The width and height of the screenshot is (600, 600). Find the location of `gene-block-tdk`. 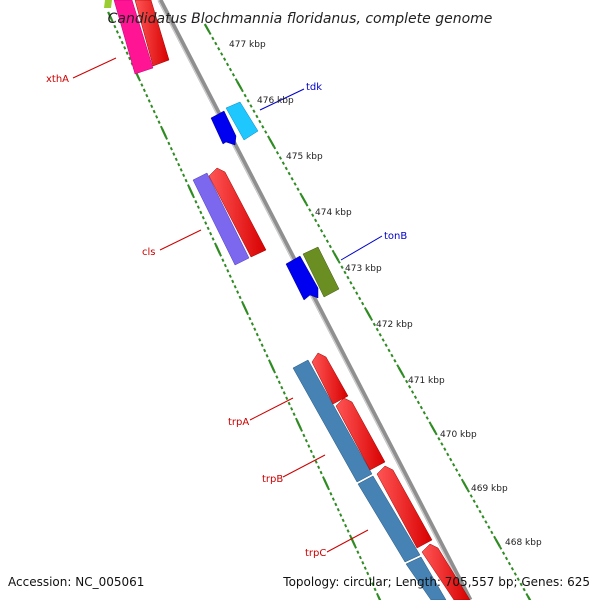

gene-block-tdk is located at coordinates (242, 121).